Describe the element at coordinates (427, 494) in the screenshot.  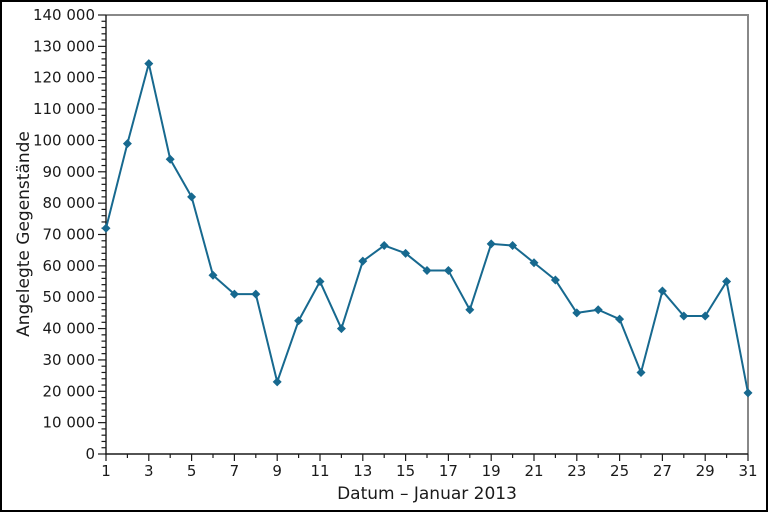
I see `x-axis-title: Datum – Januar 2013` at that location.